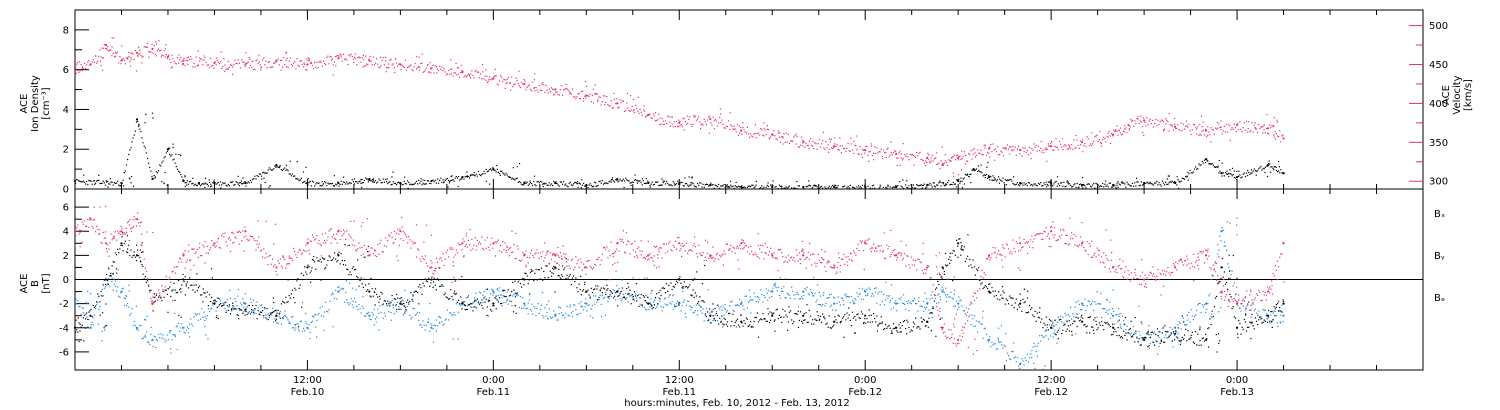  Describe the element at coordinates (64, 352) in the screenshot. I see `left-tick-label: -6` at that location.